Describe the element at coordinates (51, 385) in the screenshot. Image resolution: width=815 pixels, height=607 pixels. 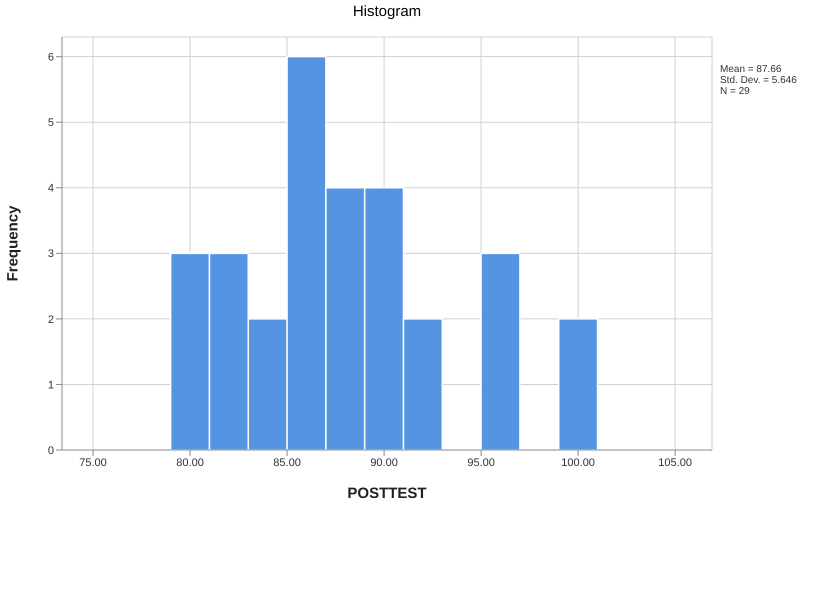
I see `y-tick-label: 1` at that location.